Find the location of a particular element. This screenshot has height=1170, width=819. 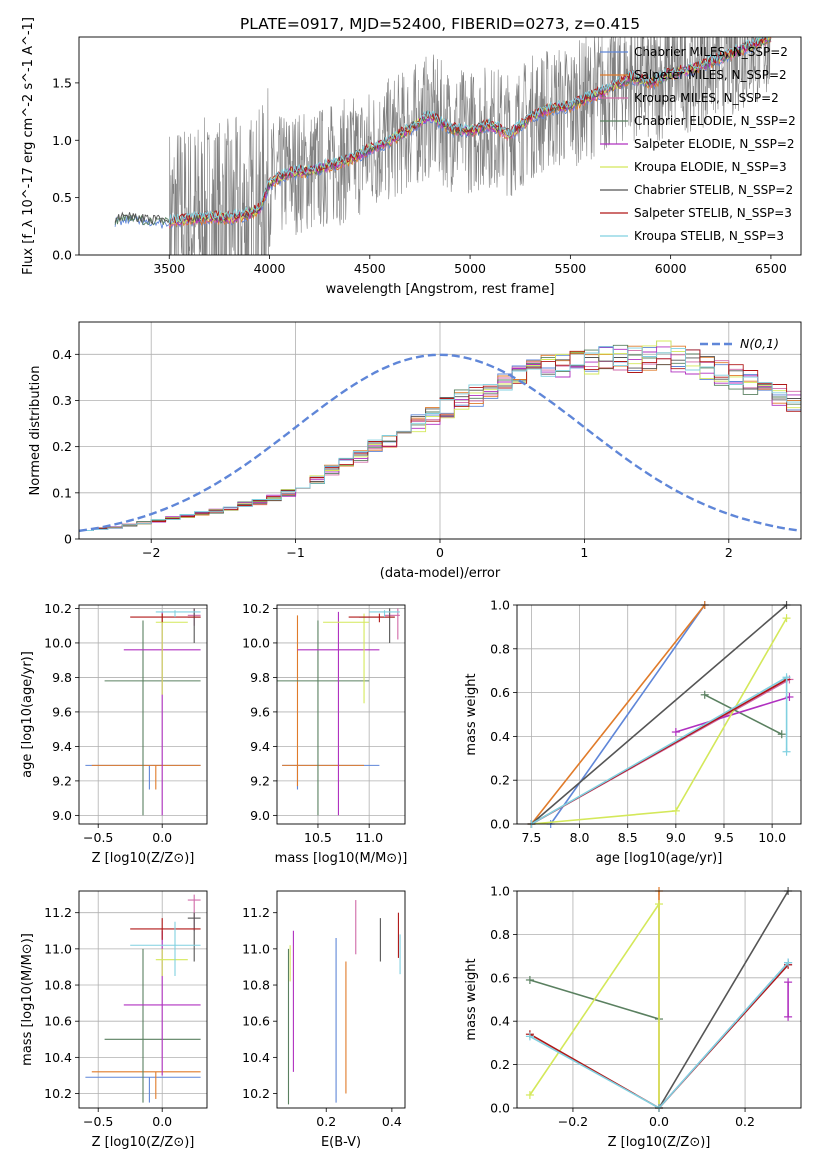

mass-vs-EBV-panel: 0.2 0.4 10.2 10.4 10.6 10.8 11.0 11.2 E(B-V) is located at coordinates (324, 1020).